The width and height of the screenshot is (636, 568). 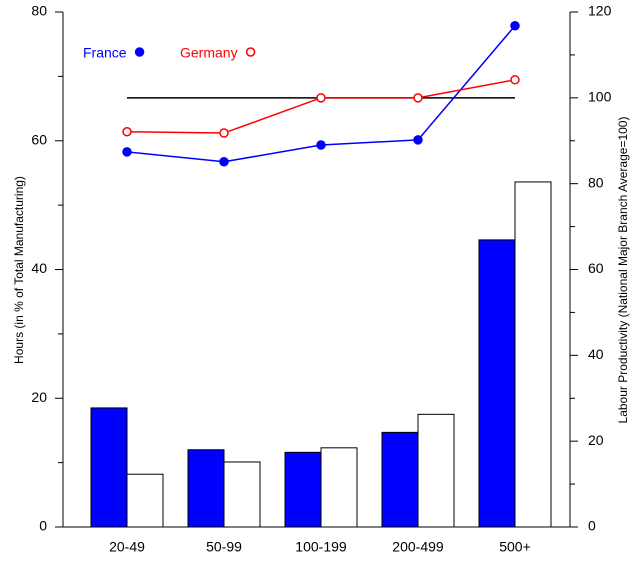 What do you see at coordinates (39, 11) in the screenshot?
I see `y-tick-label: 80` at bounding box center [39, 11].